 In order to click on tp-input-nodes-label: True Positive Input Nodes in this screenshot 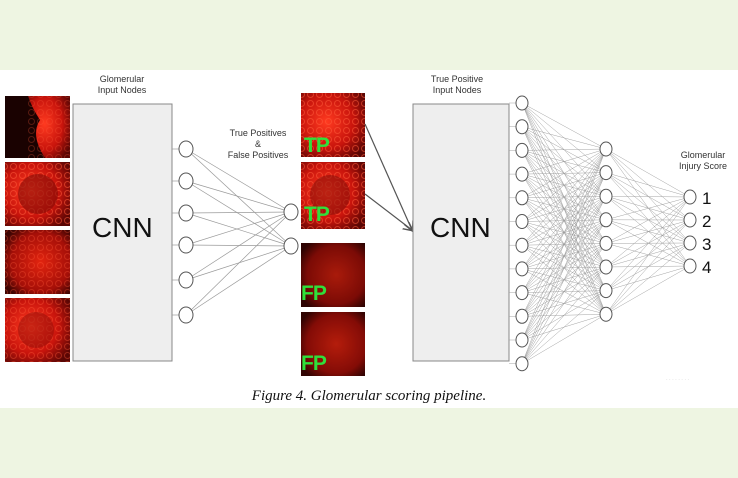, I will do `click(457, 85)`.